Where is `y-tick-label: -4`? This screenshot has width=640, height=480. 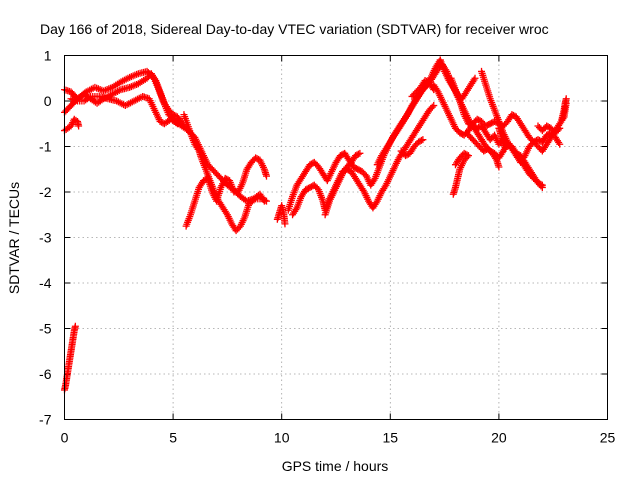
y-tick-label: -4 is located at coordinates (45, 283).